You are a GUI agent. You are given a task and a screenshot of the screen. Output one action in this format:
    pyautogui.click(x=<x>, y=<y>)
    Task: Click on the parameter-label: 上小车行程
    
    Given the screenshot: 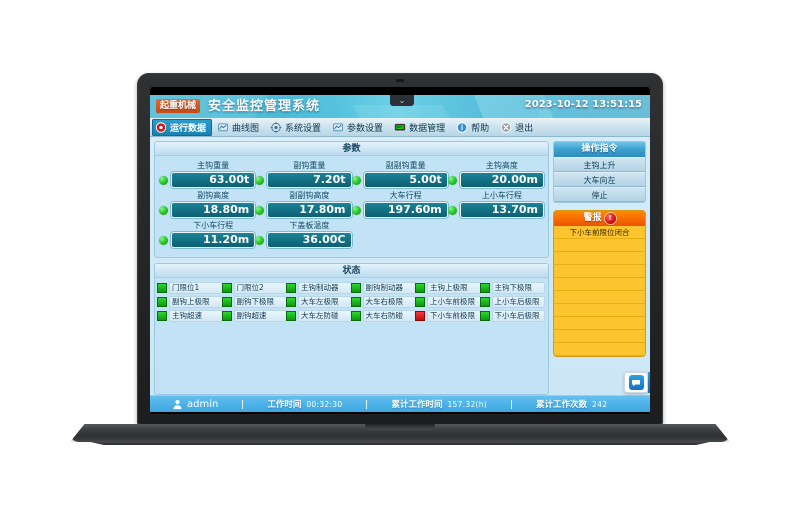 What is the action you would take?
    pyautogui.click(x=501, y=195)
    